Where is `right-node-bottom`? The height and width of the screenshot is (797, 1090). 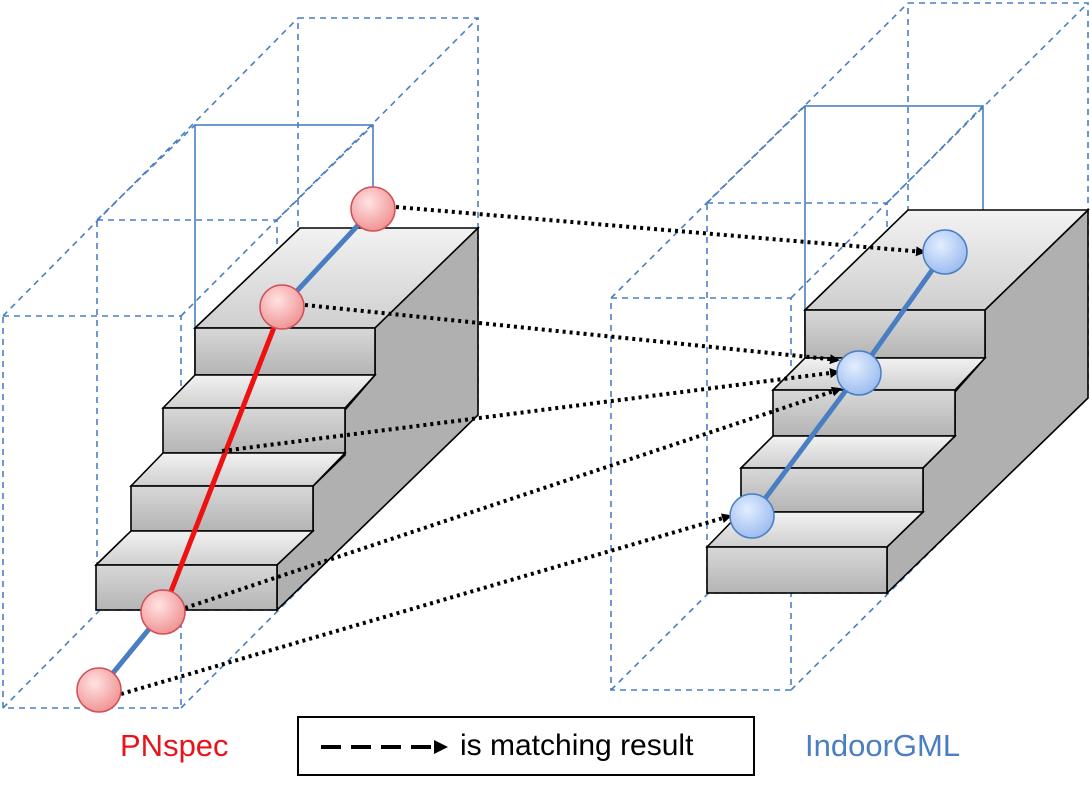 right-node-bottom is located at coordinates (752, 516).